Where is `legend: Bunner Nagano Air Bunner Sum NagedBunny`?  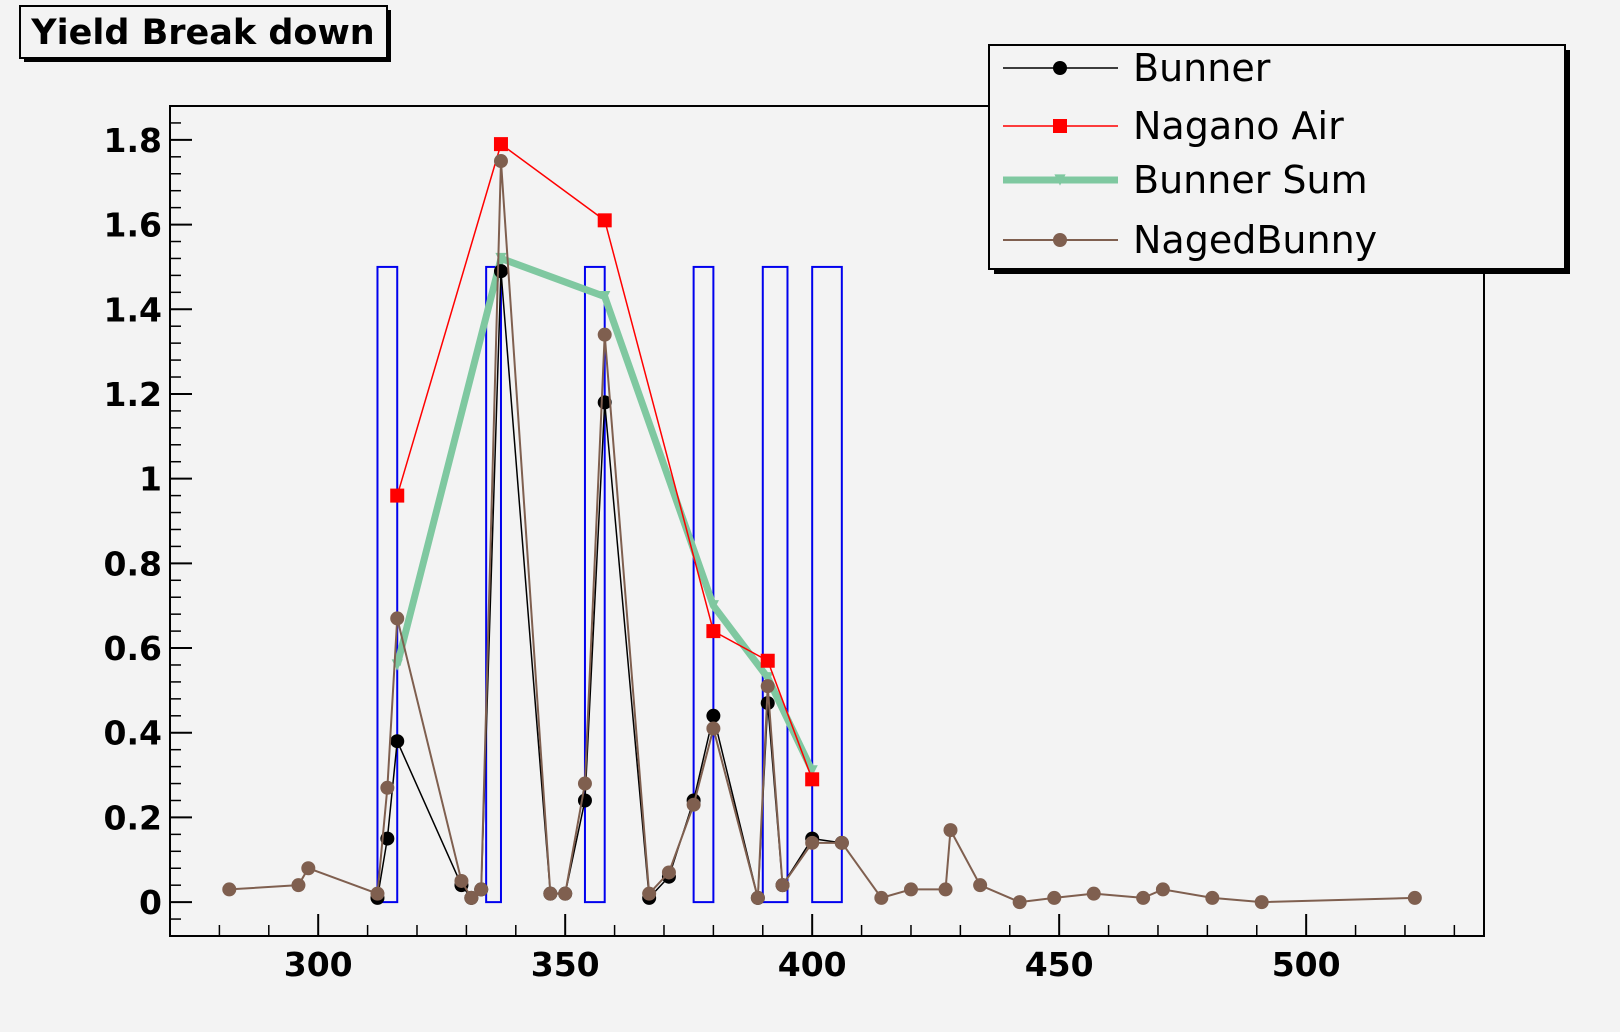 legend: Bunner Nagano Air Bunner Sum NagedBunny is located at coordinates (1279, 159).